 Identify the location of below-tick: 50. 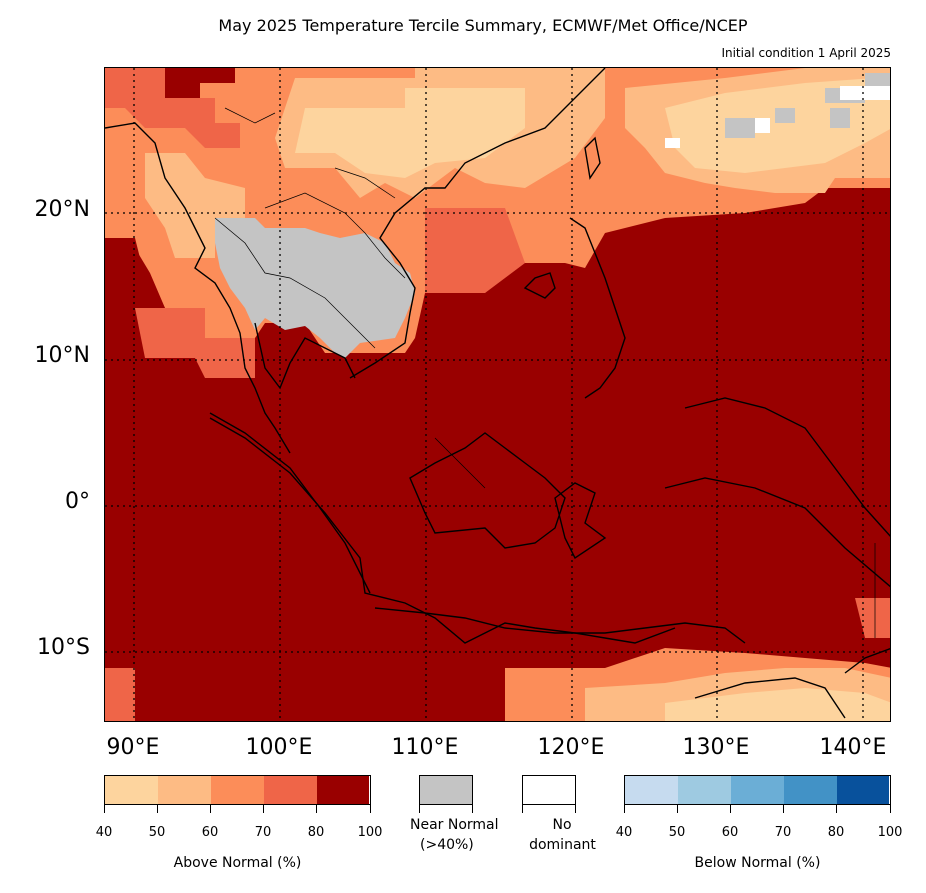
(677, 832).